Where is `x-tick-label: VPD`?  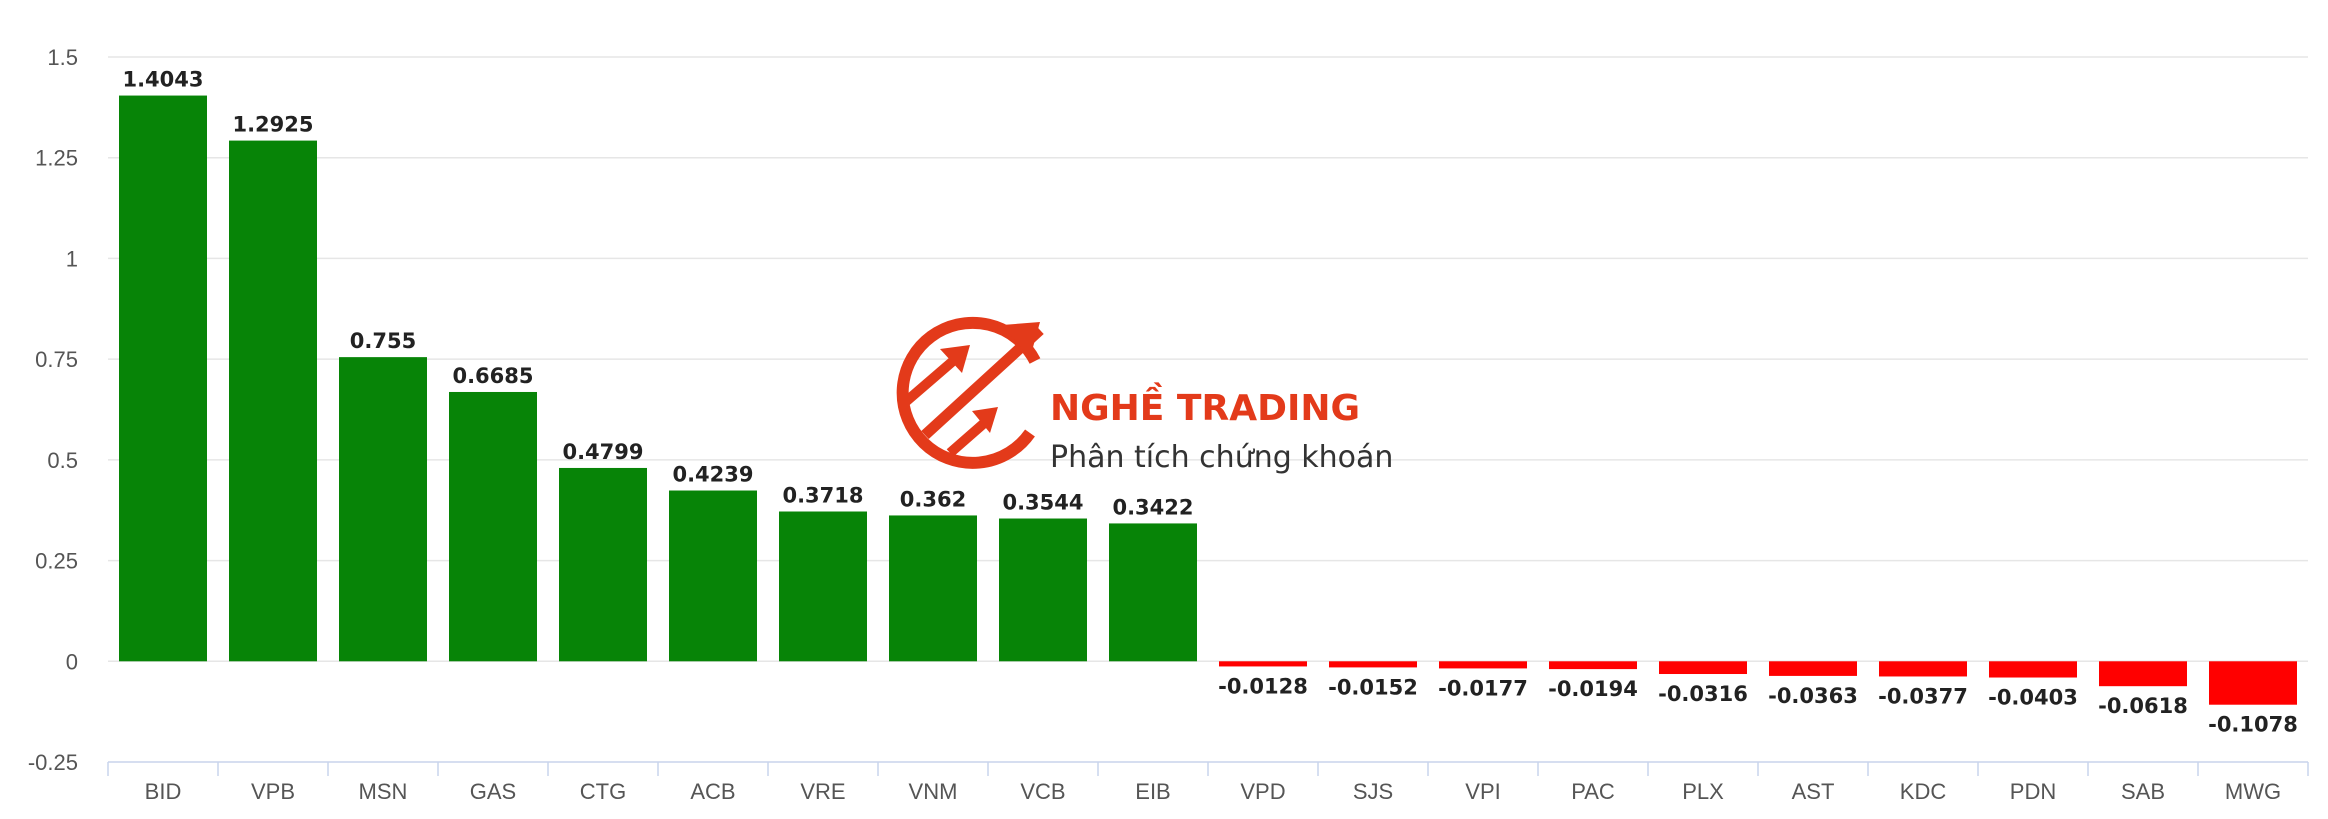
x-tick-label: VPD is located at coordinates (1262, 791).